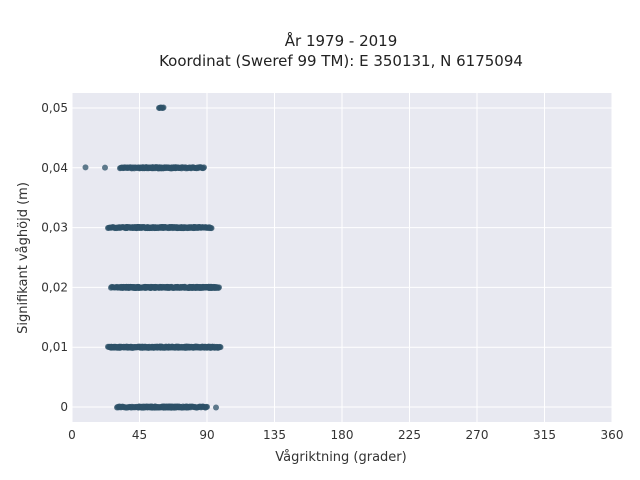  I want to click on x-axis-ticks: 0 45 90 135 180 225 270 315 360, so click(345, 435).